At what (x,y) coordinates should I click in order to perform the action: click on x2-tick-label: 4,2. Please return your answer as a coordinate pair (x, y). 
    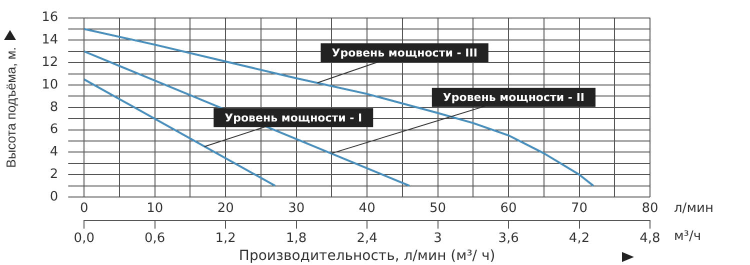
    Looking at the image, I should click on (579, 238).